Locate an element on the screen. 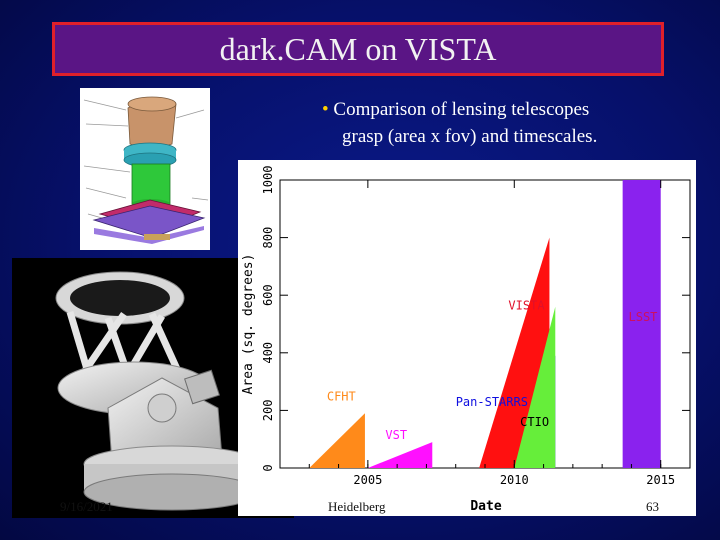  label-lsst: LSST is located at coordinates (643, 317).